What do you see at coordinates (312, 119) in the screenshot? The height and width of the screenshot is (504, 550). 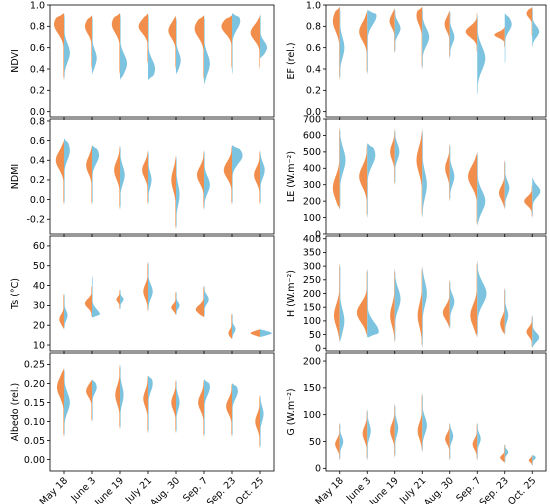 I see `y-tick-label: 700` at bounding box center [312, 119].